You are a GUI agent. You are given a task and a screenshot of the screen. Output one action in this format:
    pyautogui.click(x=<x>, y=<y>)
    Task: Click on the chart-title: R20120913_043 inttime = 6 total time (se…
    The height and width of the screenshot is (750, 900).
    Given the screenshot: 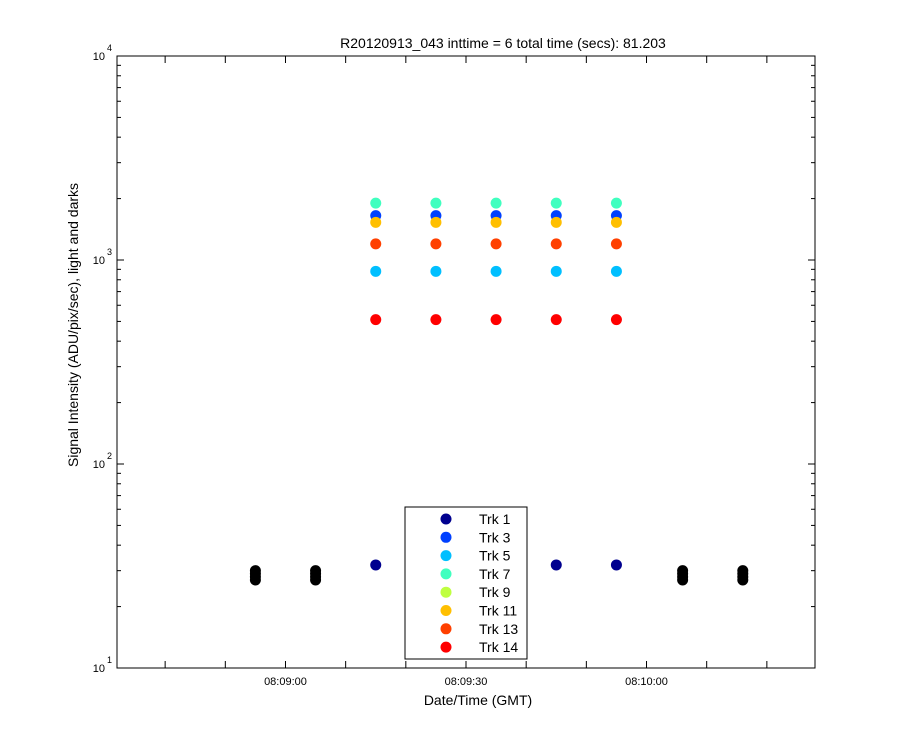 What is the action you would take?
    pyautogui.click(x=503, y=43)
    